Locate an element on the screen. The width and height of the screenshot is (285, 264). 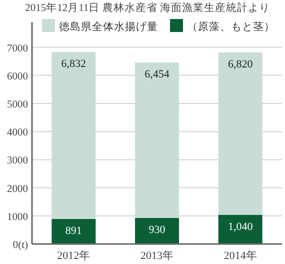
y-tick-label: 7000 is located at coordinates (17, 48).